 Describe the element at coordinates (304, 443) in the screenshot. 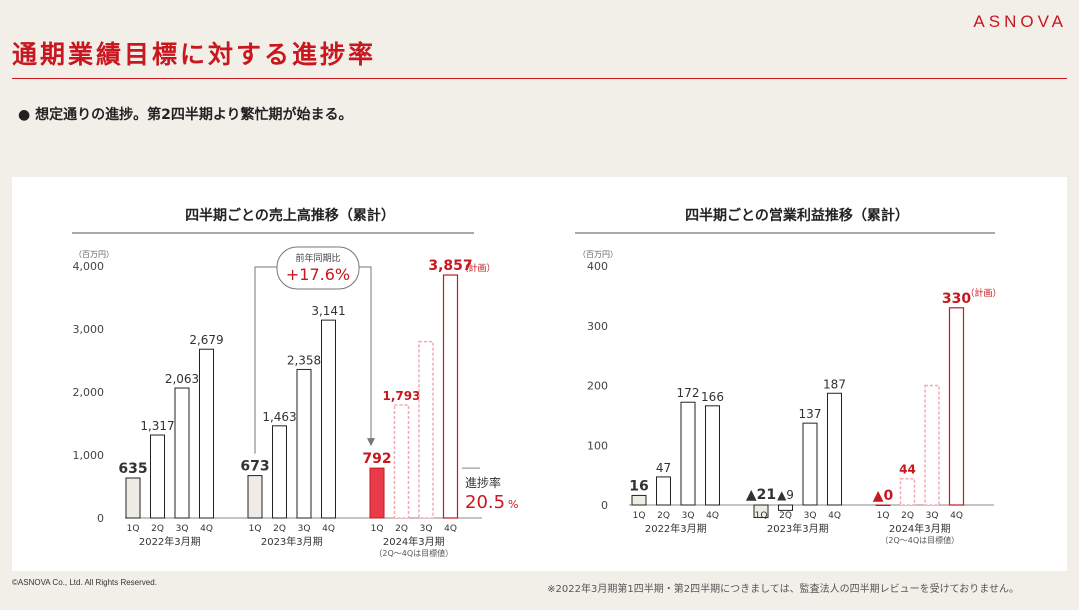

I see `sales-bar-2-undefined2` at that location.